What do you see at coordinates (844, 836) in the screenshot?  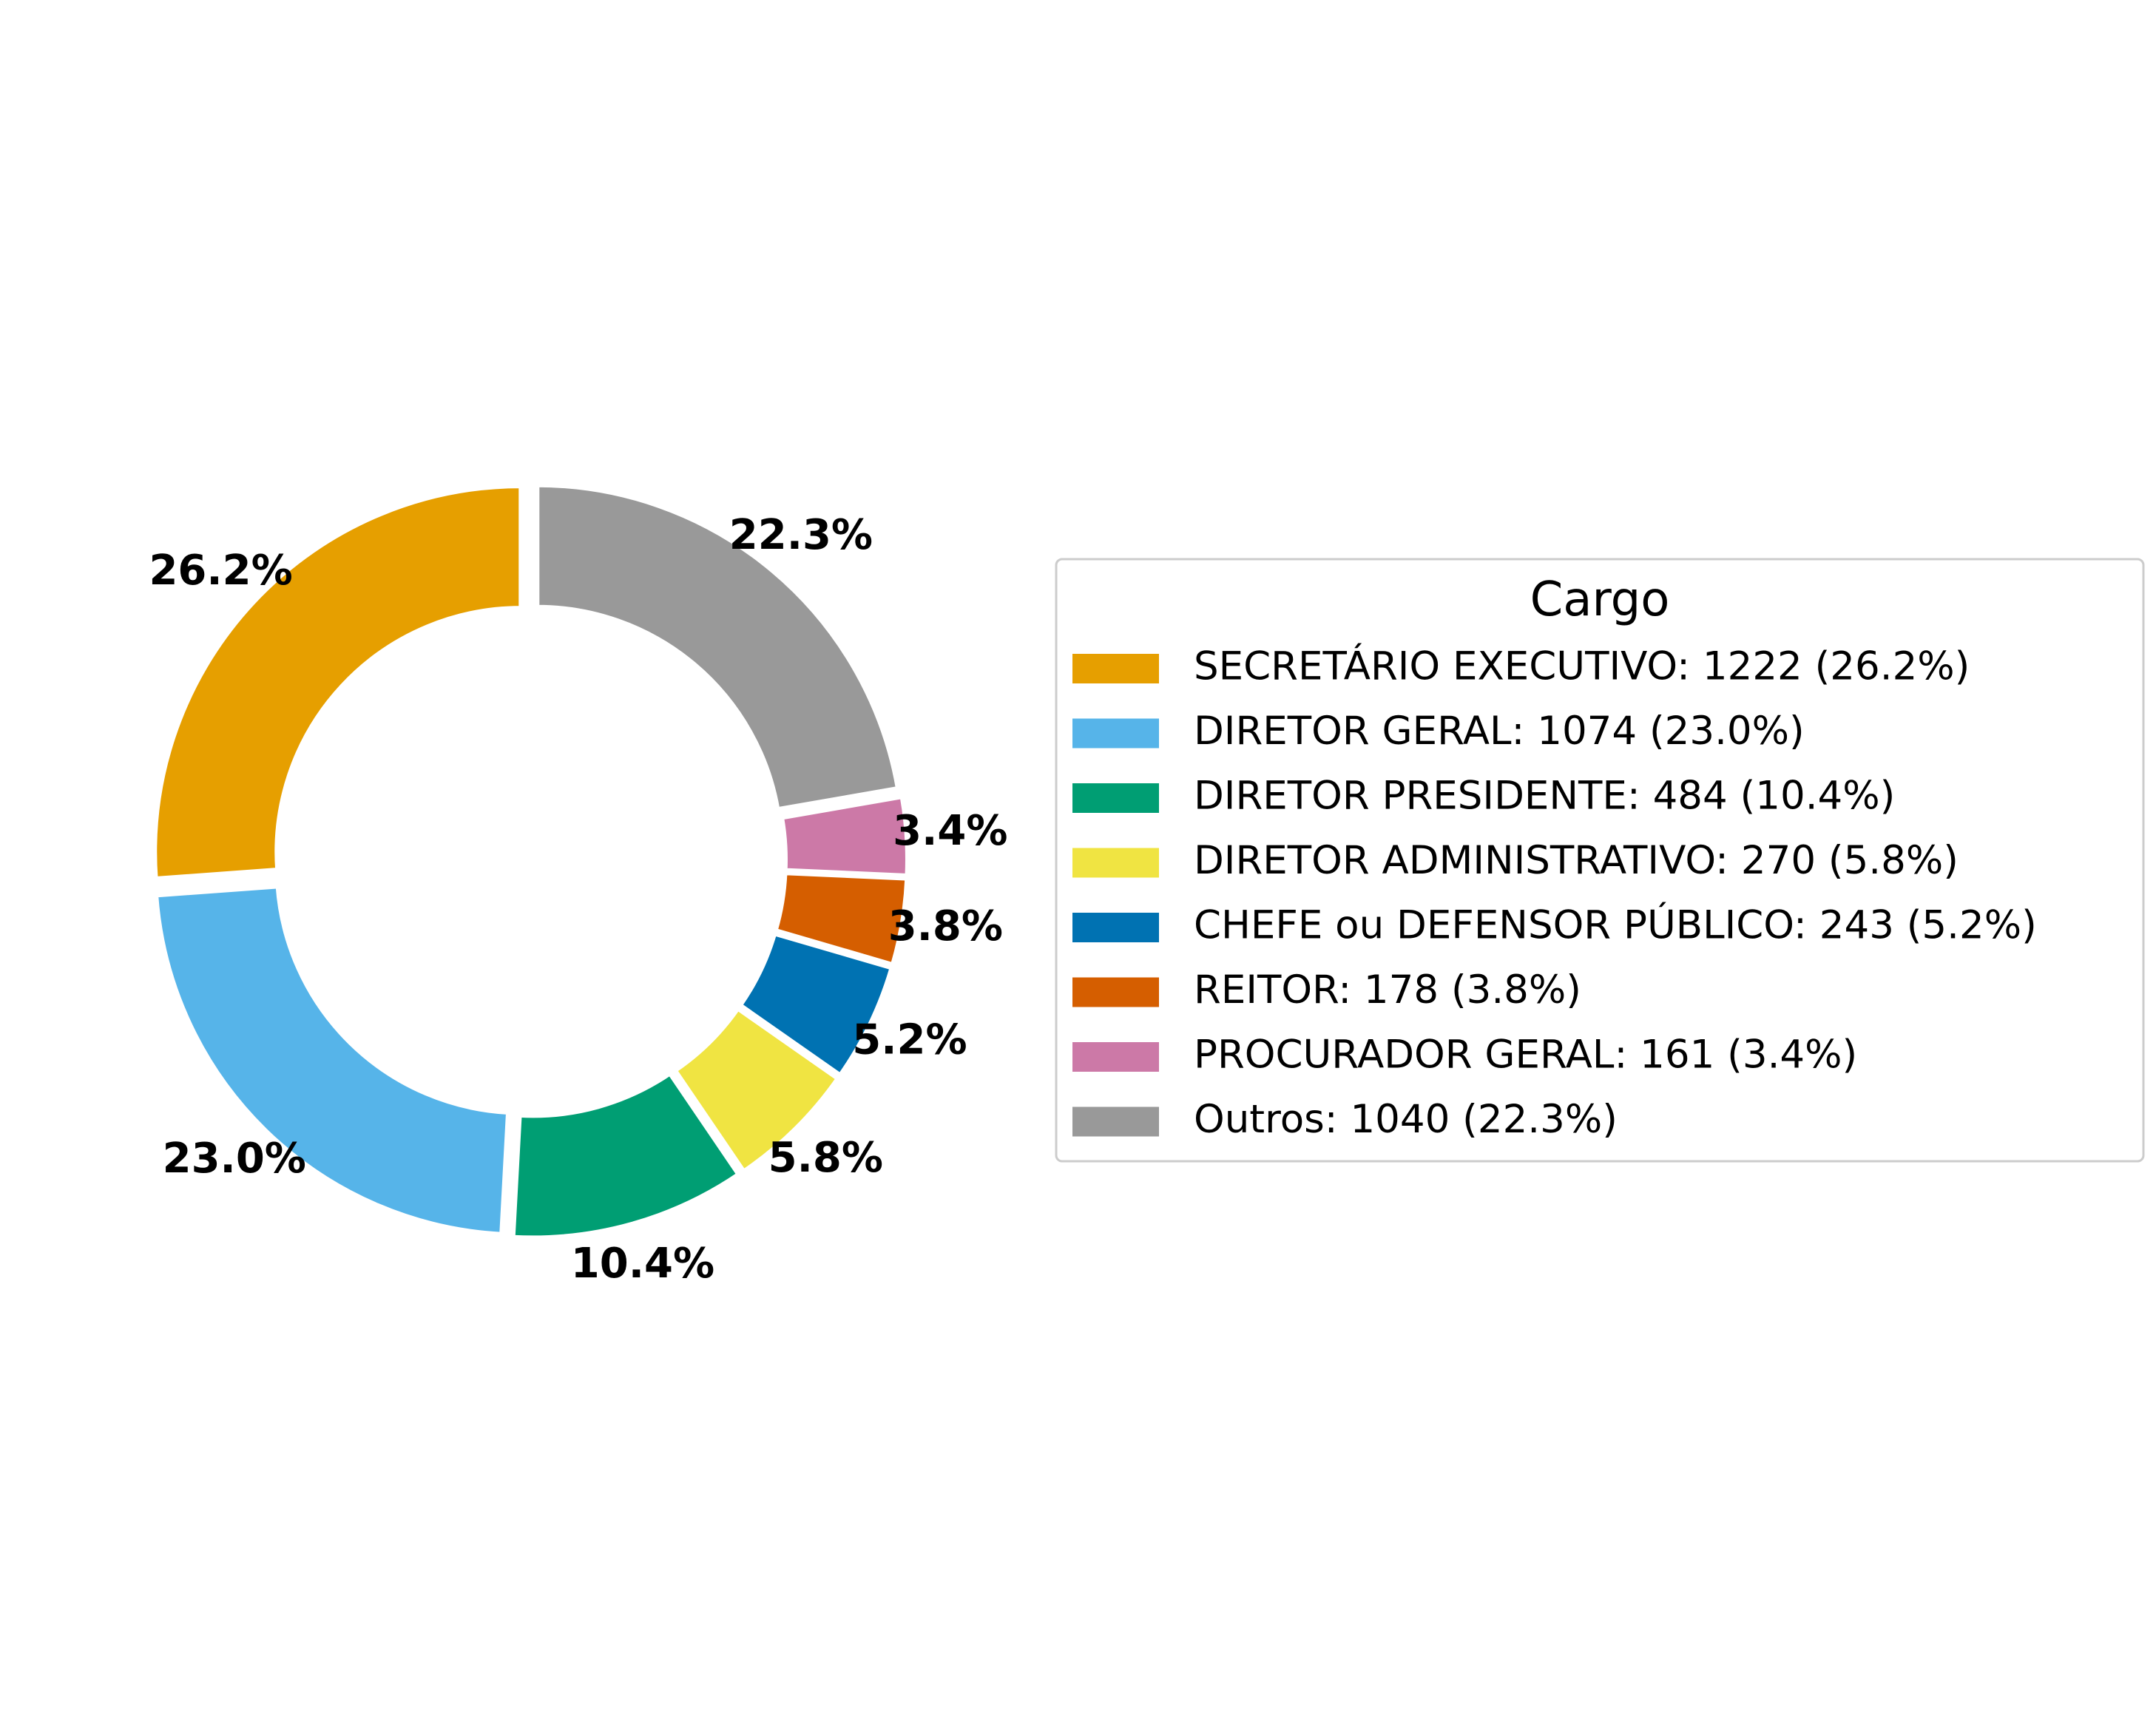 I see `slice-procurador-geral` at bounding box center [844, 836].